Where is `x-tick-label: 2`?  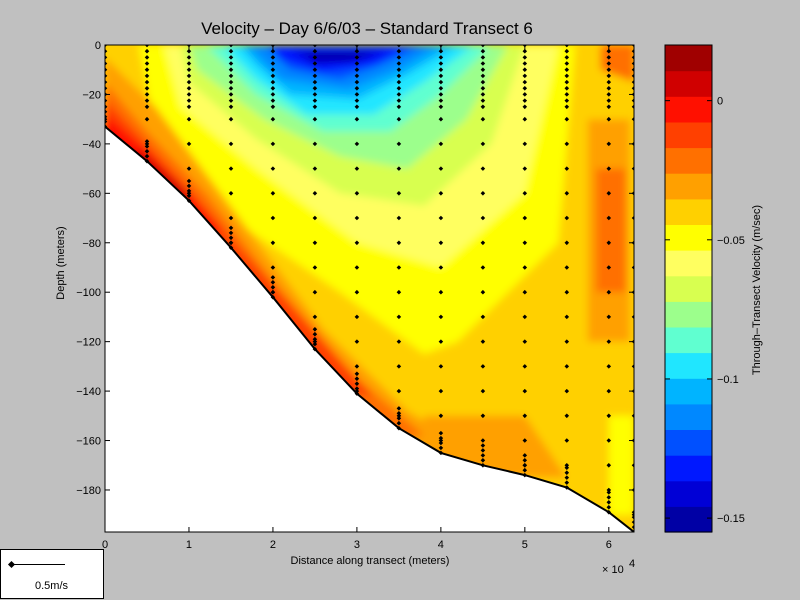
x-tick-label: 2 is located at coordinates (273, 545).